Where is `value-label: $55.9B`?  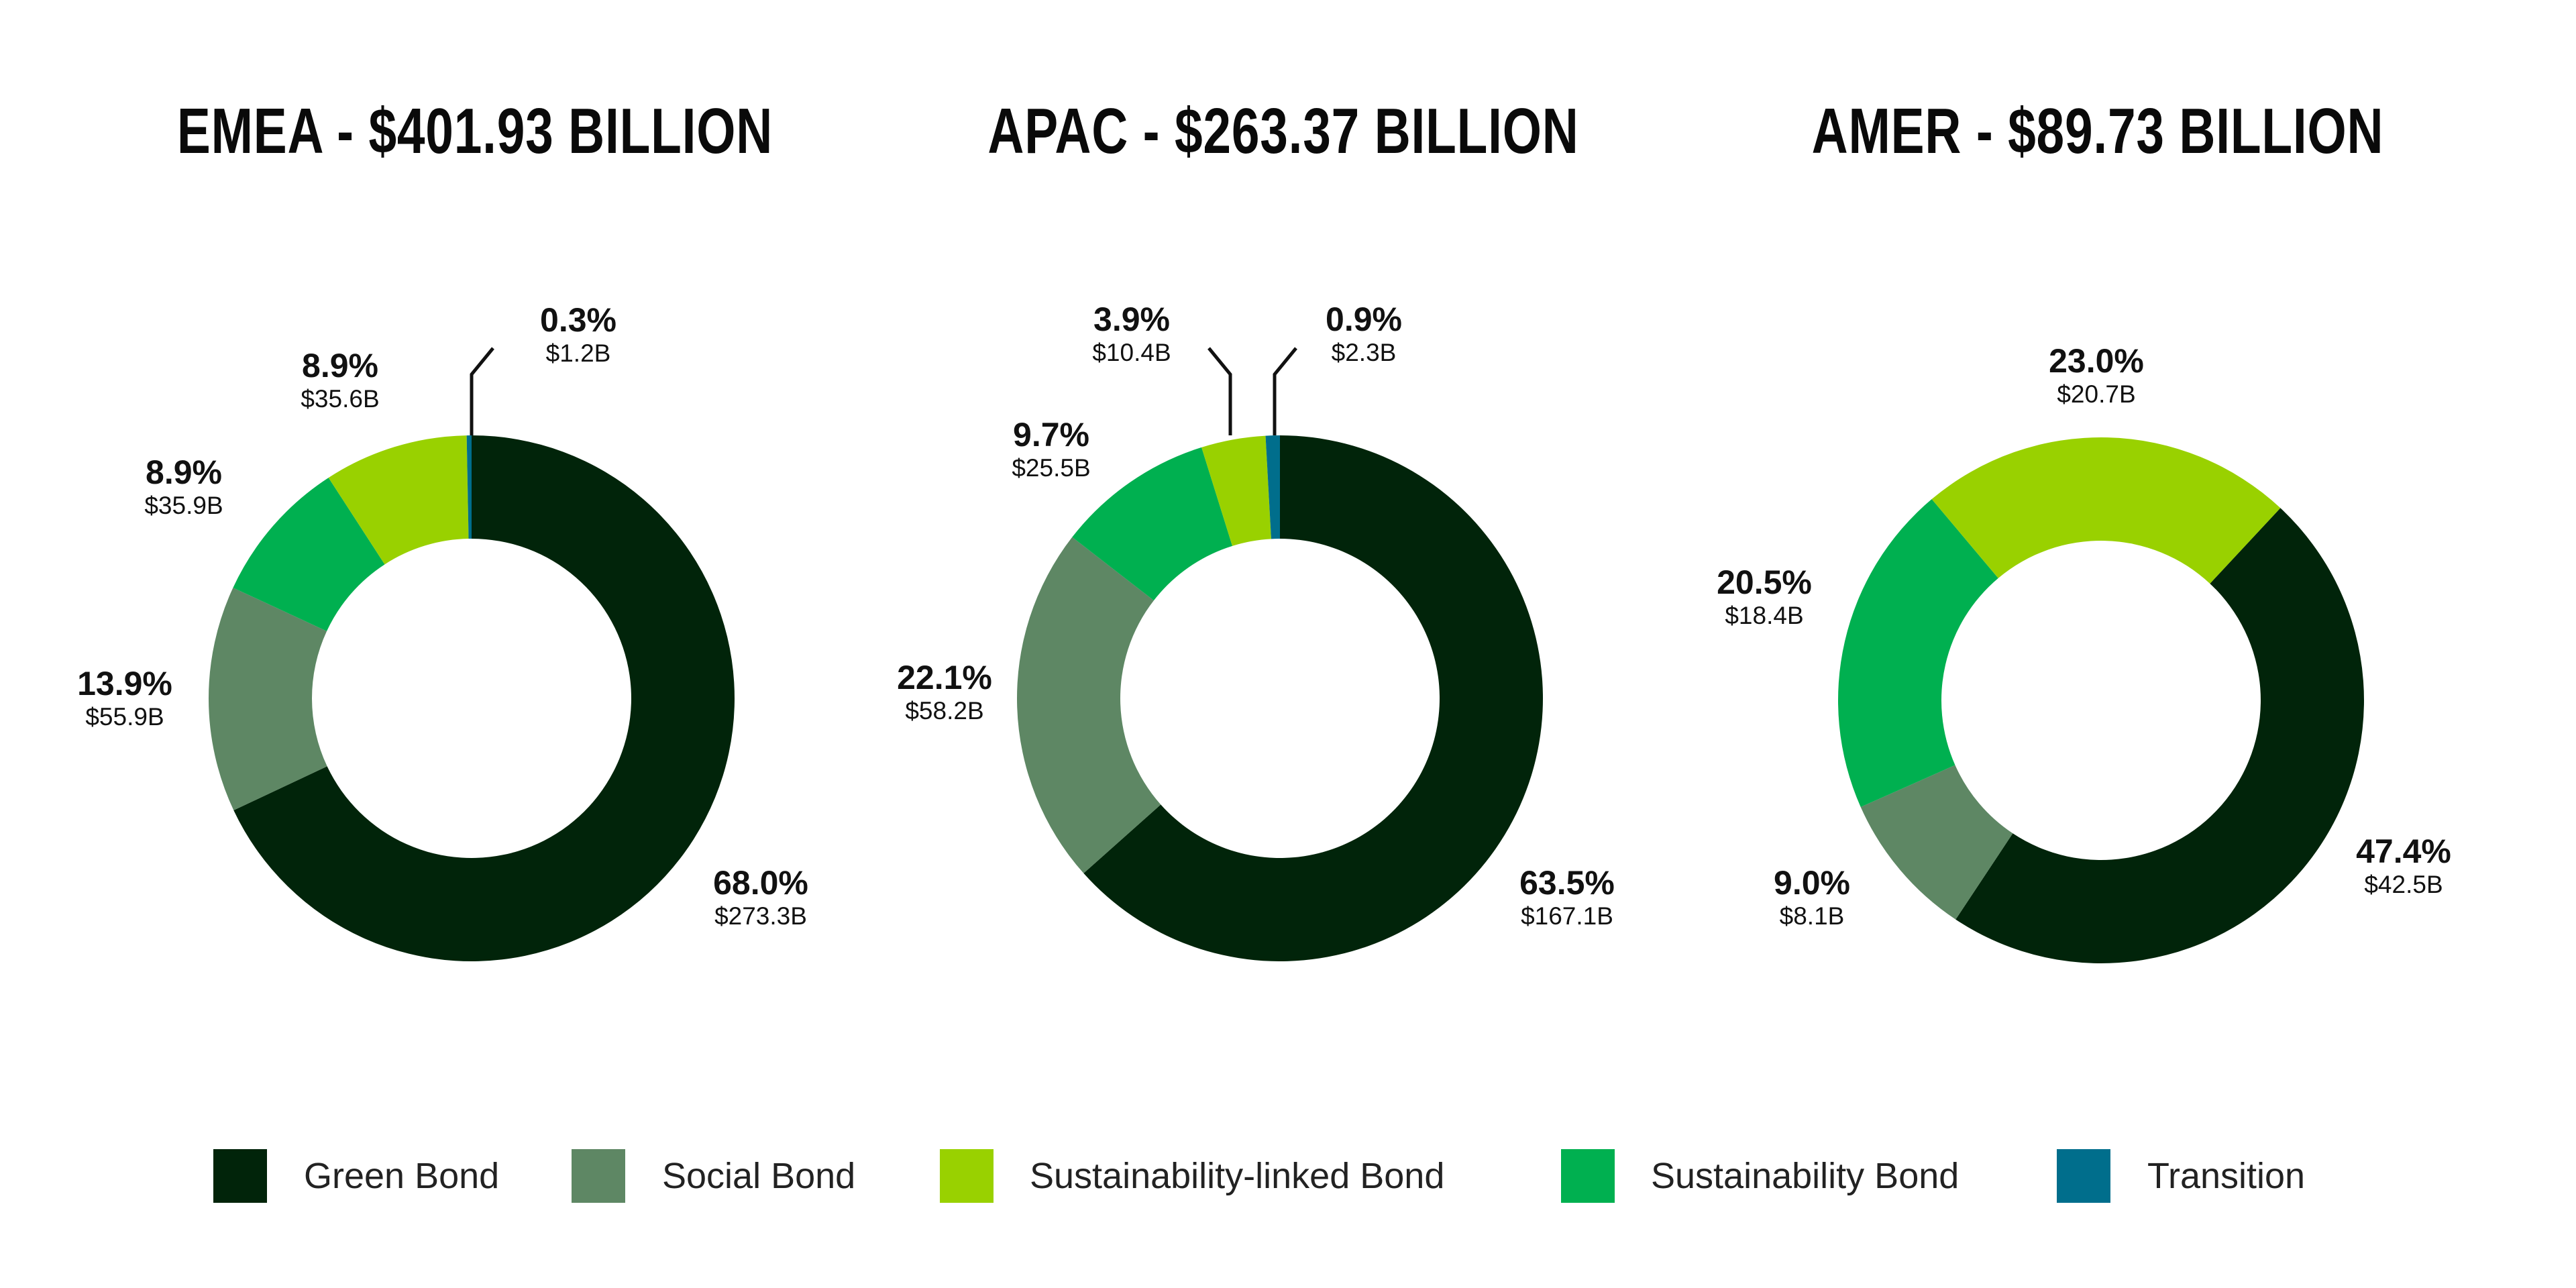
value-label: $55.9B is located at coordinates (124, 717).